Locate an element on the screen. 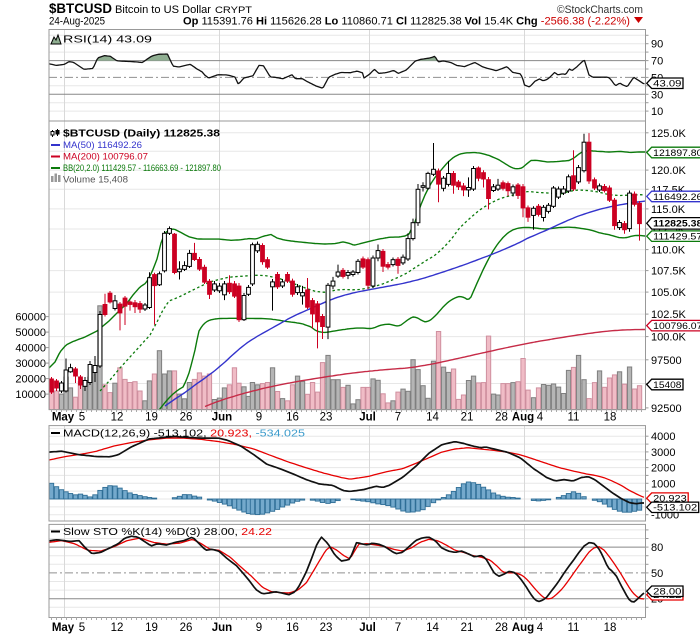 This screenshot has width=700, height=644. svg-text: 97500 is located at coordinates (666, 361).